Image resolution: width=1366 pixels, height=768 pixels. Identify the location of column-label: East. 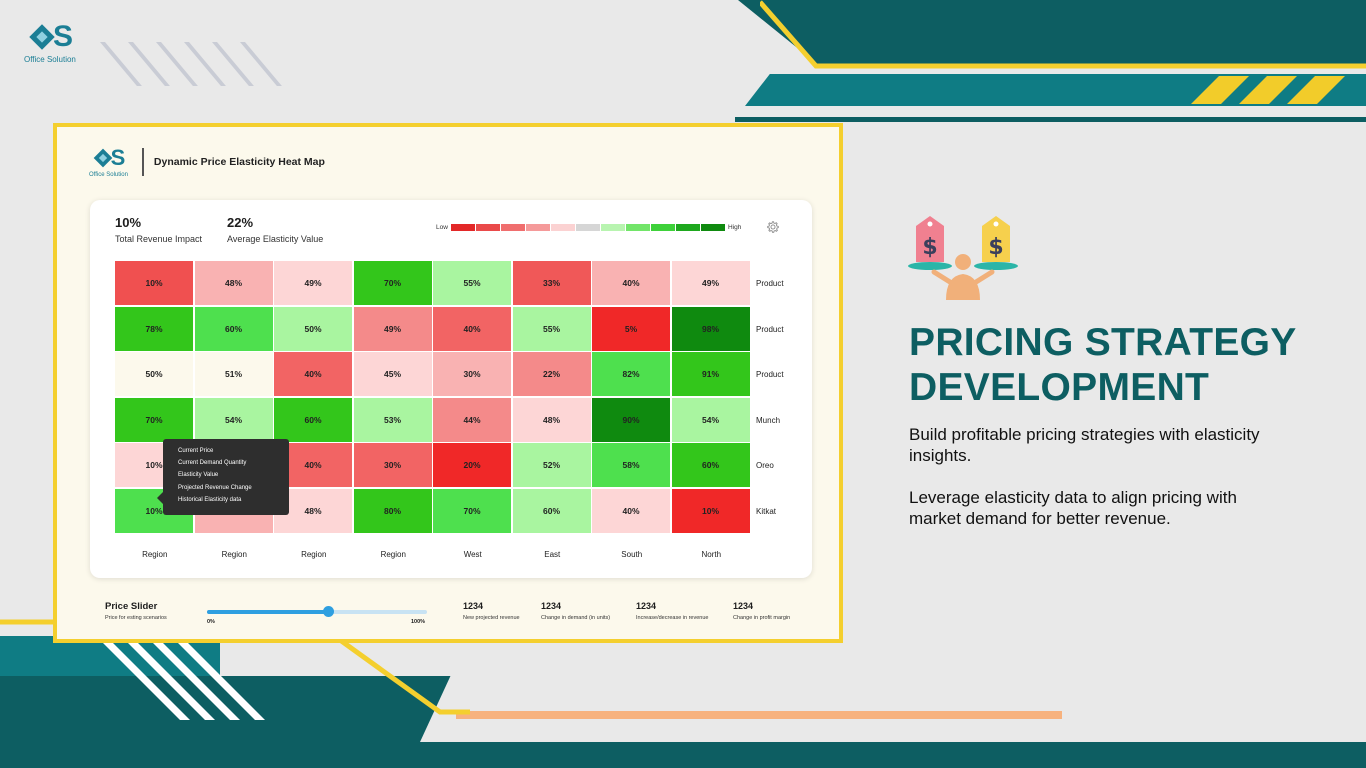
(552, 554).